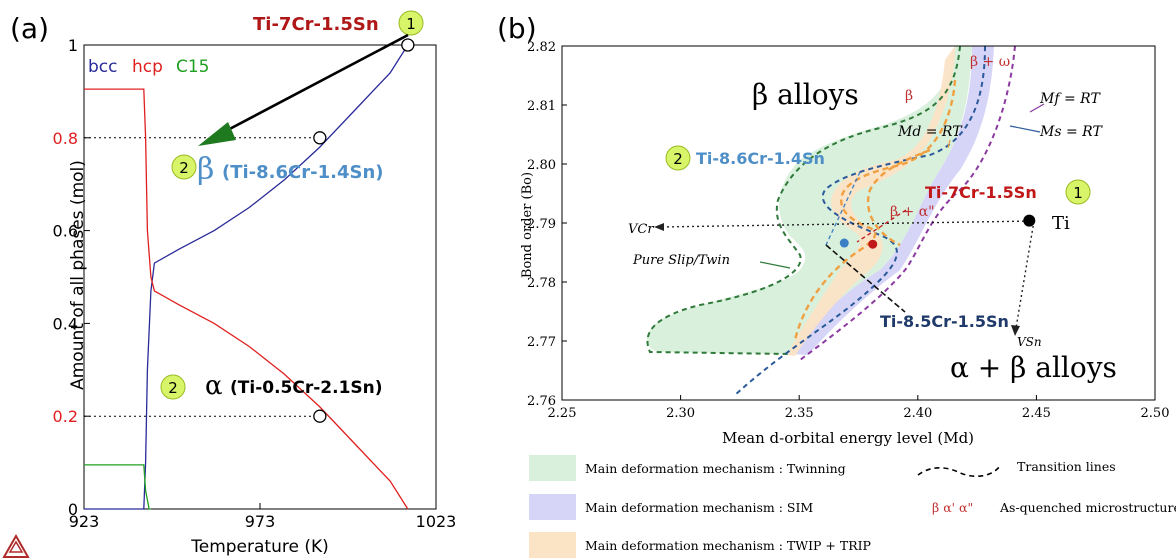  Describe the element at coordinates (760, 158) in the screenshot. I see `alloy-2-label: Ti-8.6Cr-1.4Sn` at that location.